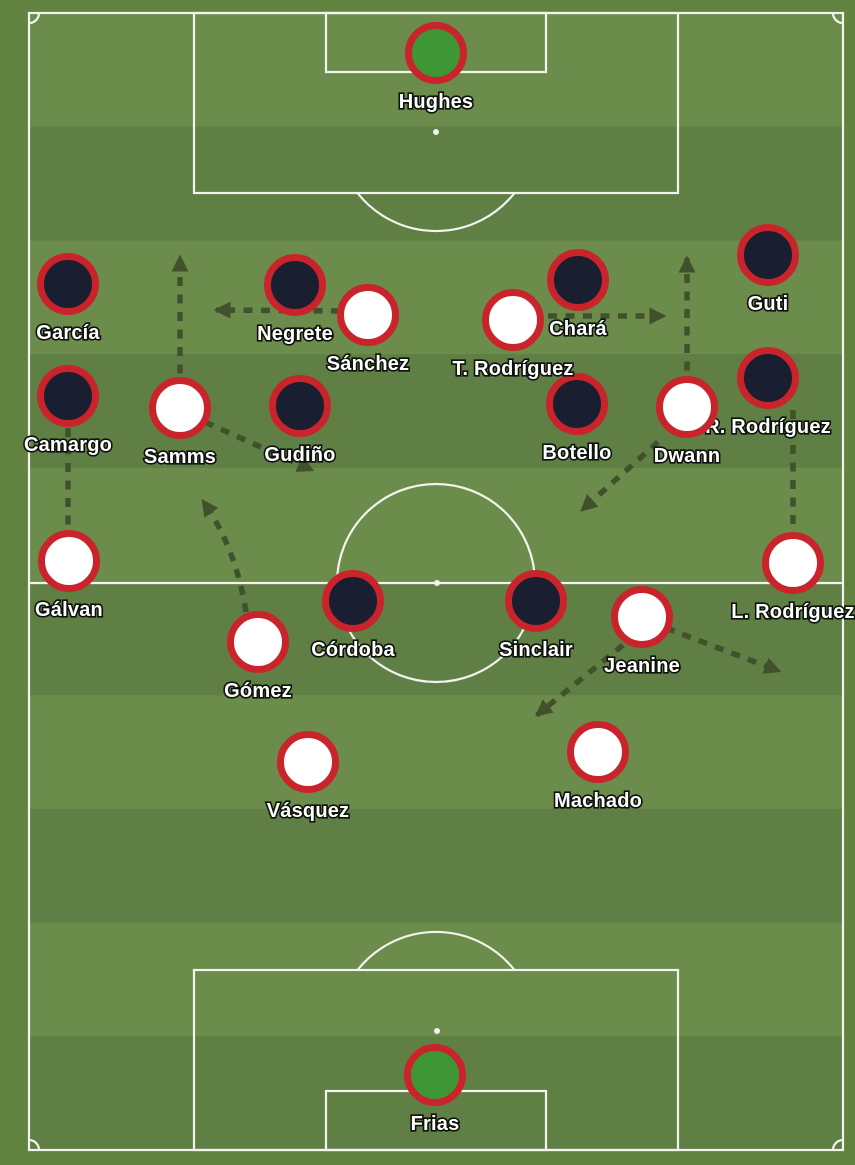 The image size is (855, 1165). I want to click on player-label: Machado, so click(598, 801).